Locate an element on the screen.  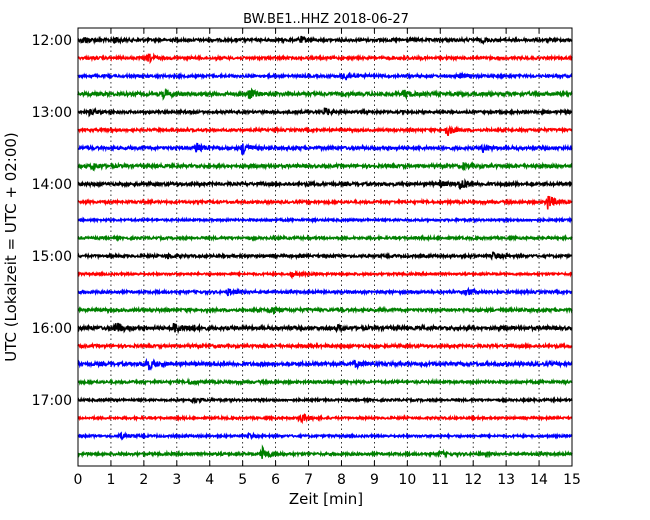
y-axis-label: UTC (Lokalzeit = UTC + 02:00) is located at coordinates (11, 247).